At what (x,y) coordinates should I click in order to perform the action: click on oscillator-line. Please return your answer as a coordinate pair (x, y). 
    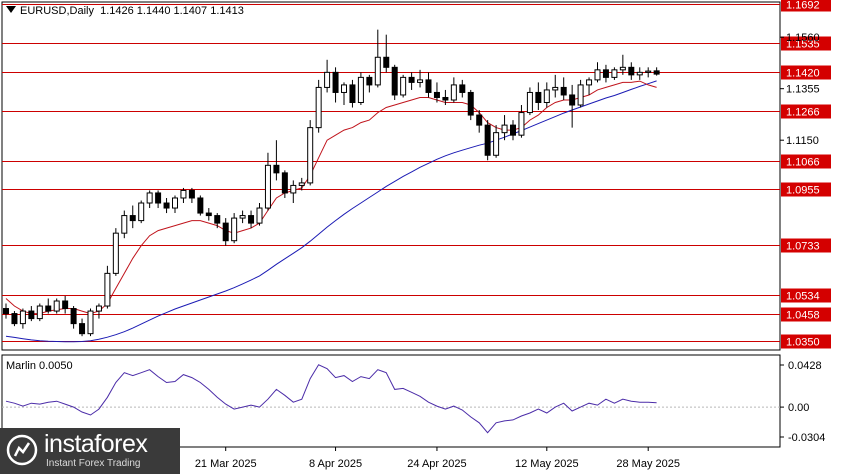
    Looking at the image, I should click on (331, 399).